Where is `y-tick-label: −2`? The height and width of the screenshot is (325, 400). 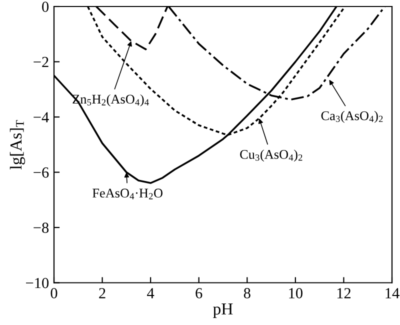 y-tick-label: −2 is located at coordinates (41, 62).